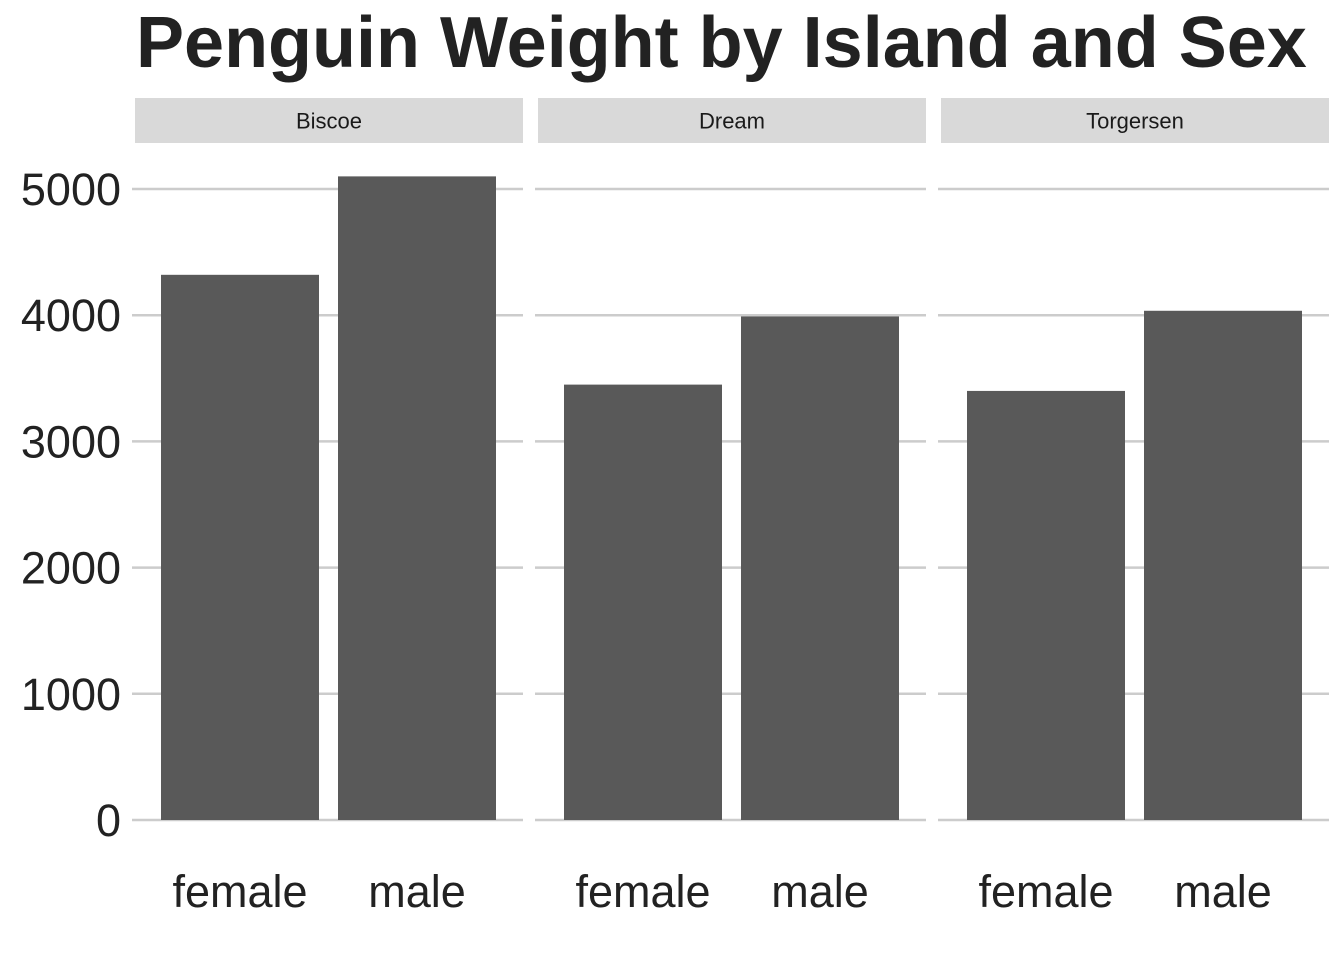 The image size is (1344, 960). I want to click on bar-biscoe-female, so click(240, 547).